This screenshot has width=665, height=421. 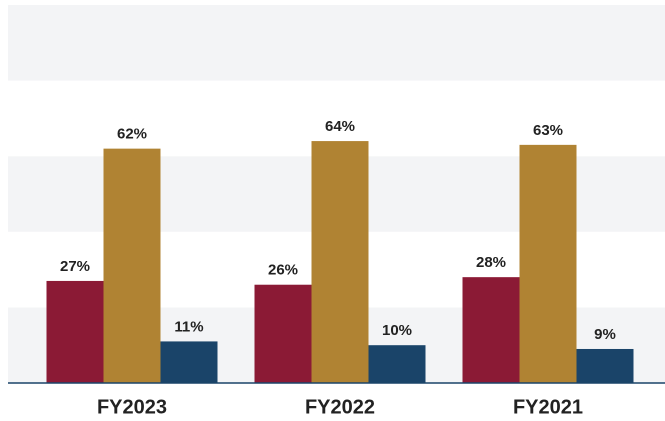 What do you see at coordinates (340, 126) in the screenshot?
I see `value-label: 64%` at bounding box center [340, 126].